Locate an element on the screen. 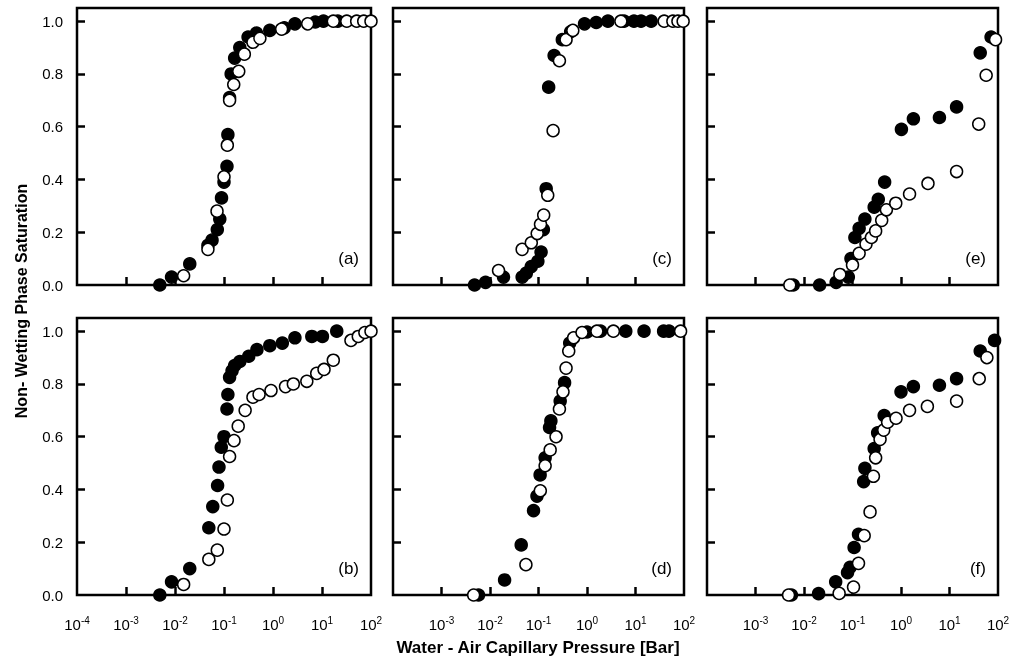 The image size is (1015, 671). x-axis-title: Water - Air Capillary Pressure [Bar] is located at coordinates (538, 648).